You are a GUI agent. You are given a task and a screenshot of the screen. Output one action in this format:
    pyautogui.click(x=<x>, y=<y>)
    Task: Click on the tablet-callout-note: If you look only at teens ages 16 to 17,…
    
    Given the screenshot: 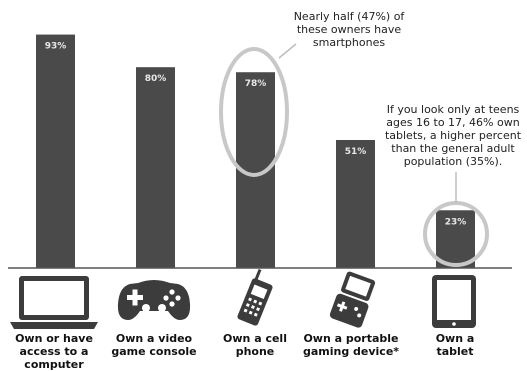 What is the action you would take?
    pyautogui.click(x=453, y=135)
    